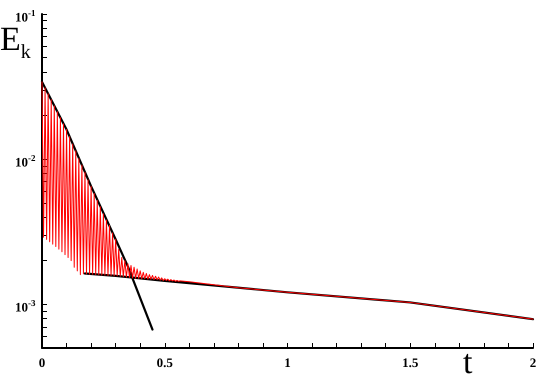 The image size is (545, 382). I want to click on x-tick-label: 1, so click(287, 362).